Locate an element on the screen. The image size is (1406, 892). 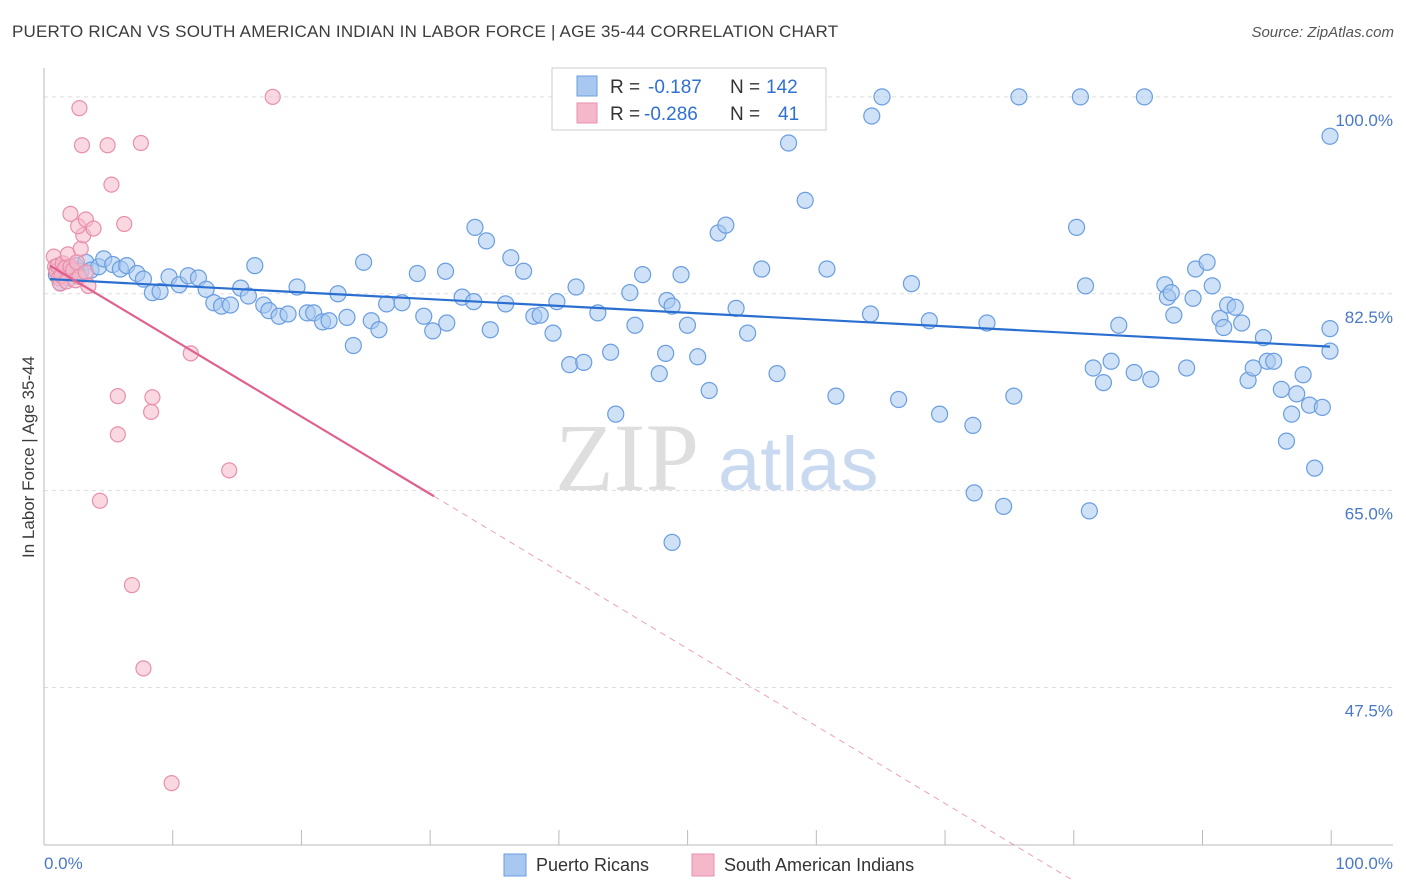
watermark-zip: ZIP is located at coordinates (627, 457).